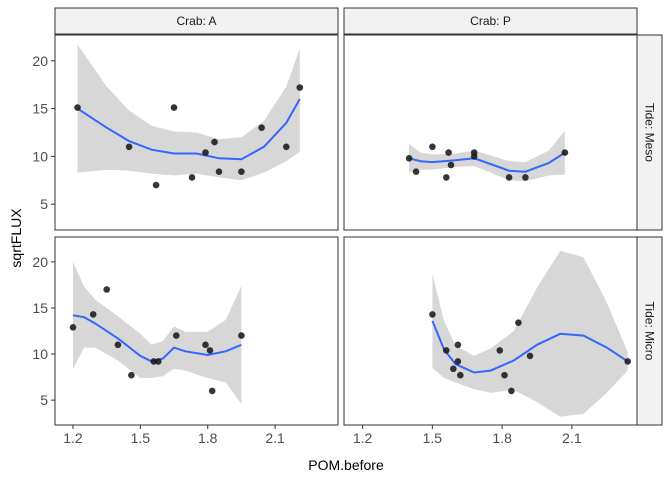 The image size is (672, 480). I want to click on y-axis-title: sqrtFLUX, so click(16, 238).